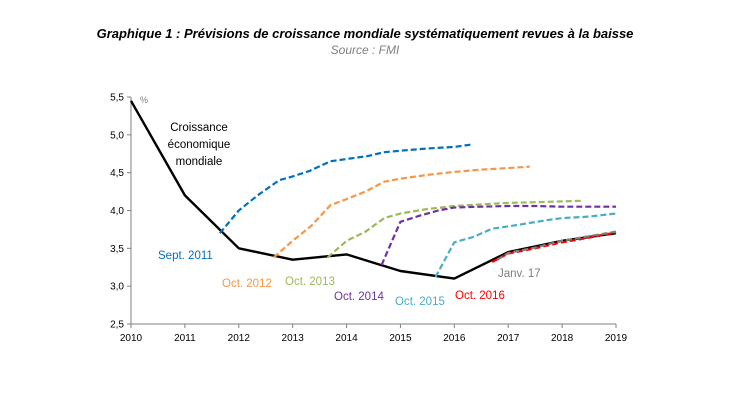 Image resolution: width=730 pixels, height=410 pixels. What do you see at coordinates (199, 162) in the screenshot?
I see `label-world-growth-line3: mondiale` at bounding box center [199, 162].